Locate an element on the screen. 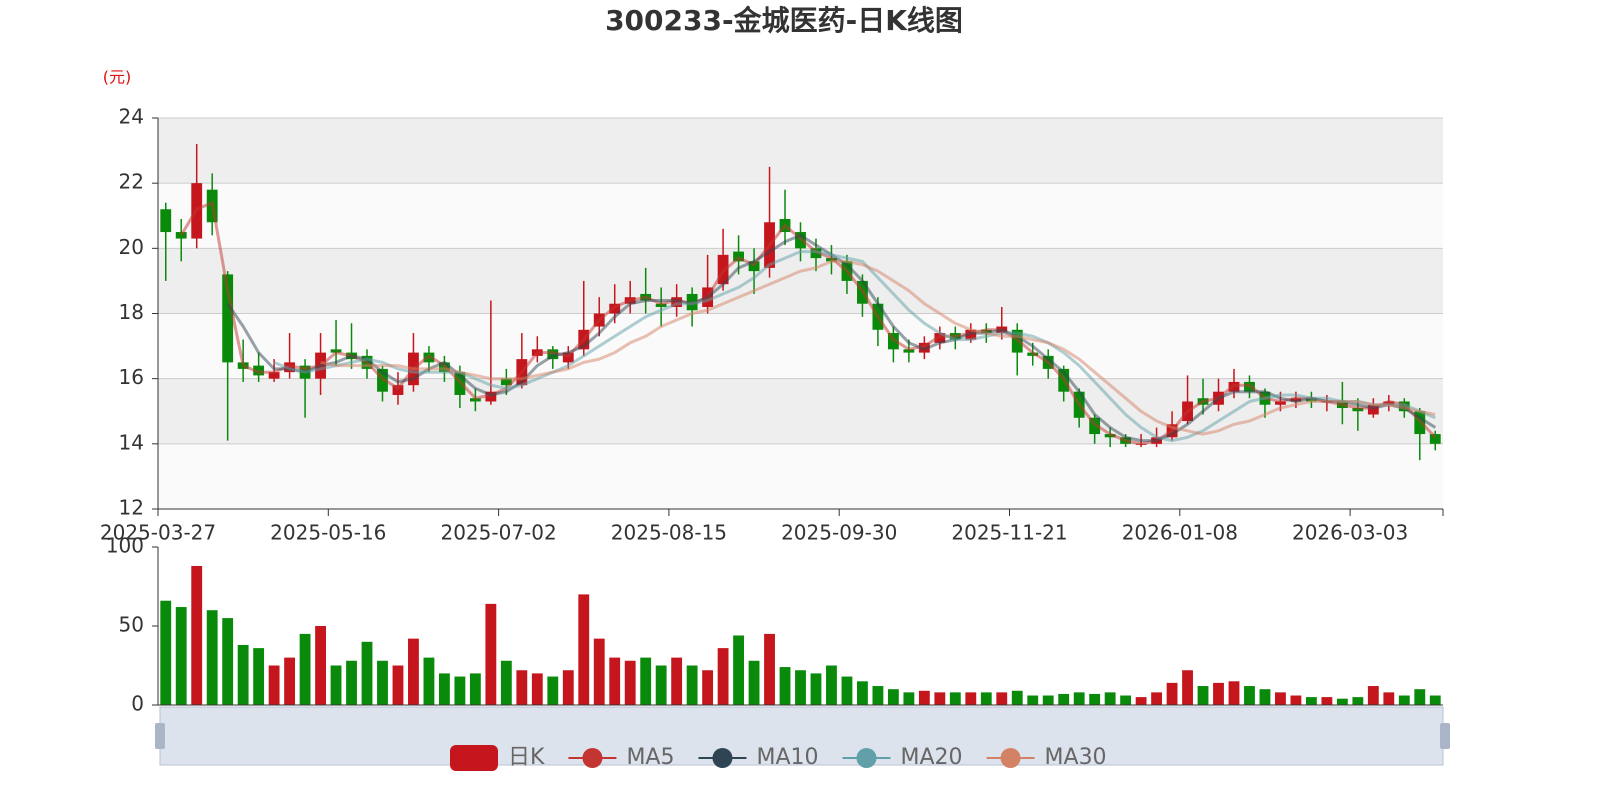 Image resolution: width=1600 pixels, height=800 pixels. legend-label: MA10 is located at coordinates (787, 757).